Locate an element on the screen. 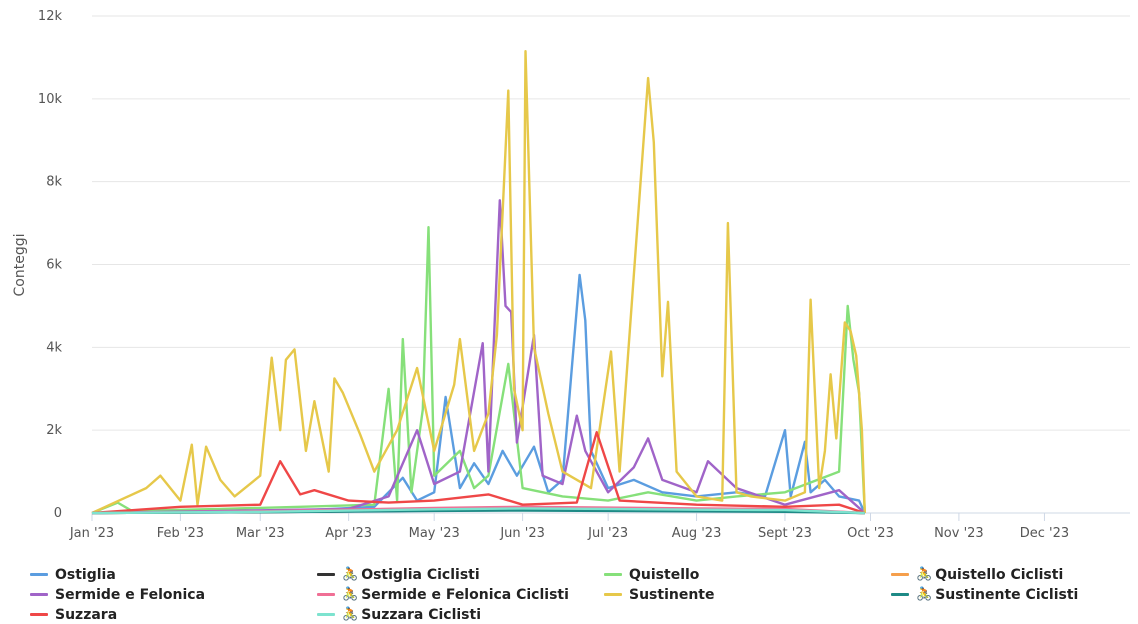 The image size is (1138, 624). y-tick-label: 2k is located at coordinates (54, 430).